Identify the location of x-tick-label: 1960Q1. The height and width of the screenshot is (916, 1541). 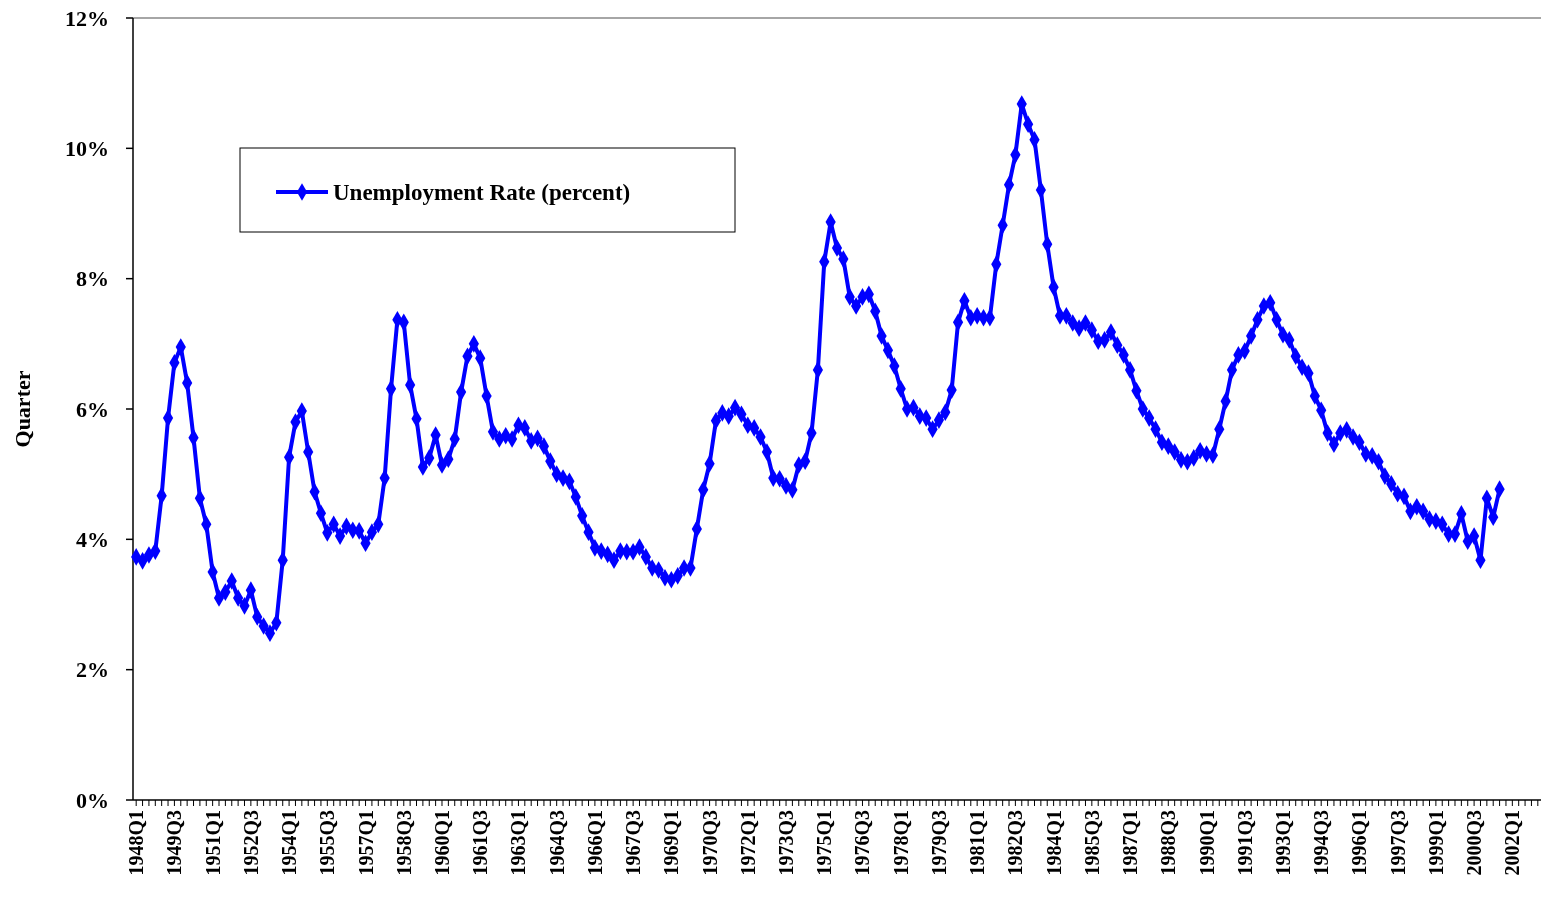
(442, 843).